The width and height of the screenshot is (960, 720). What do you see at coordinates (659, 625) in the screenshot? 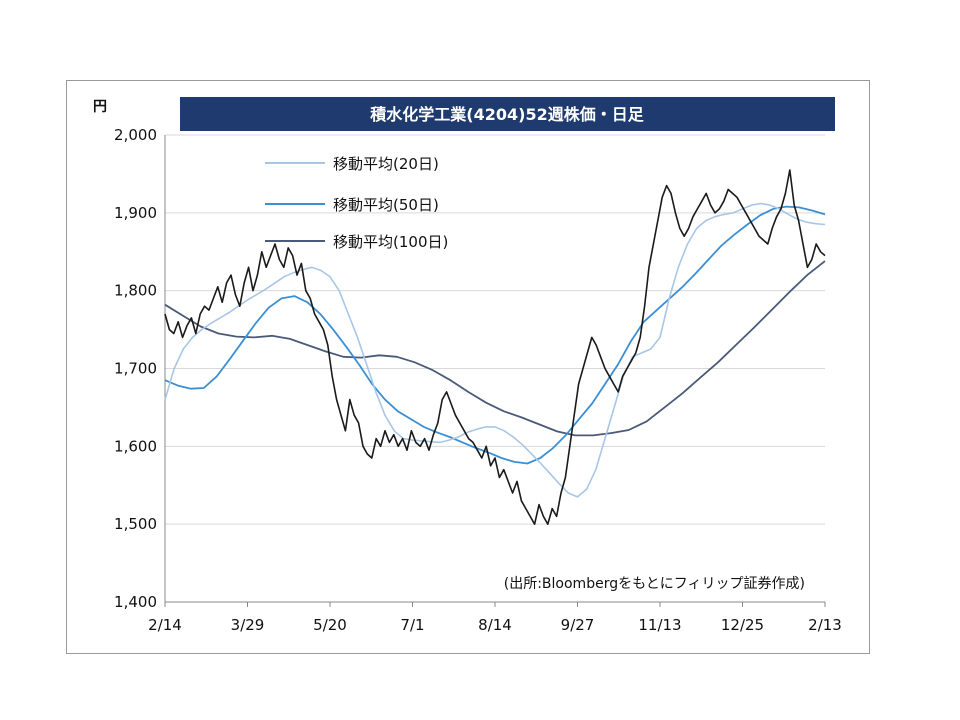
I see `x-tick-label: 11/13` at bounding box center [659, 625].